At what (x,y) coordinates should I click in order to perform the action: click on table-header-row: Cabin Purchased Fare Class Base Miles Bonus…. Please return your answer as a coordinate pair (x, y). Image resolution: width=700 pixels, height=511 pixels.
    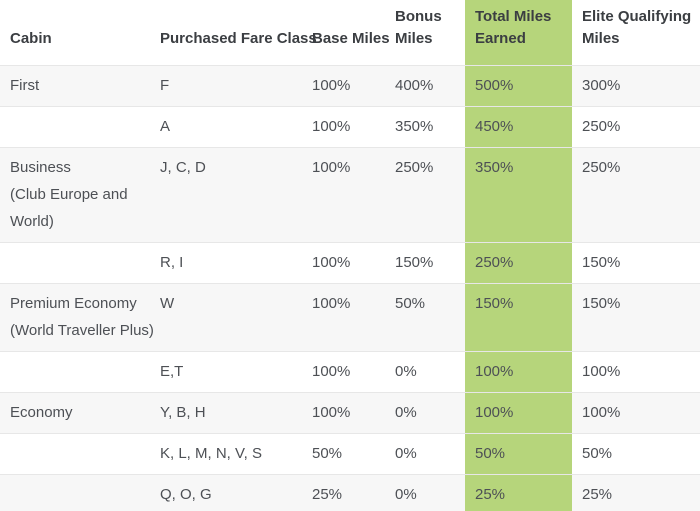
    Looking at the image, I should click on (350, 33).